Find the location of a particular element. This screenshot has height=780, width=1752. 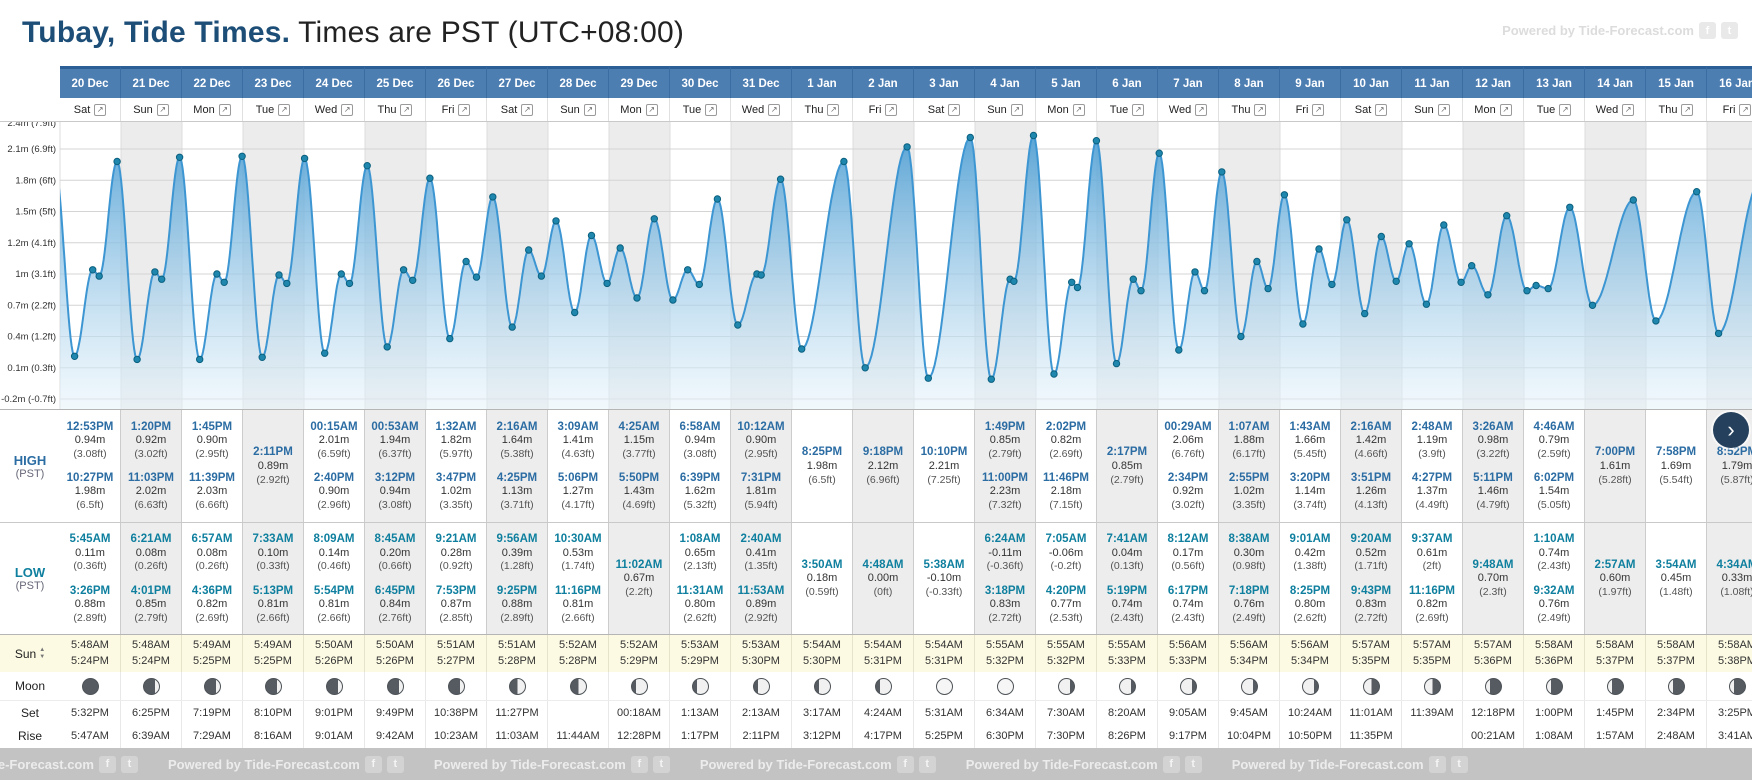

date-cell: 12 Jan is located at coordinates (1493, 82).